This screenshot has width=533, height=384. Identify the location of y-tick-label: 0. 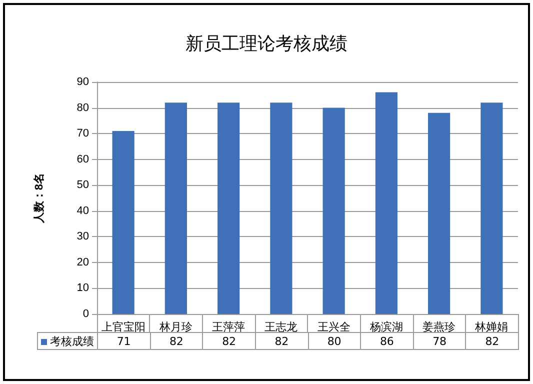
(85, 314).